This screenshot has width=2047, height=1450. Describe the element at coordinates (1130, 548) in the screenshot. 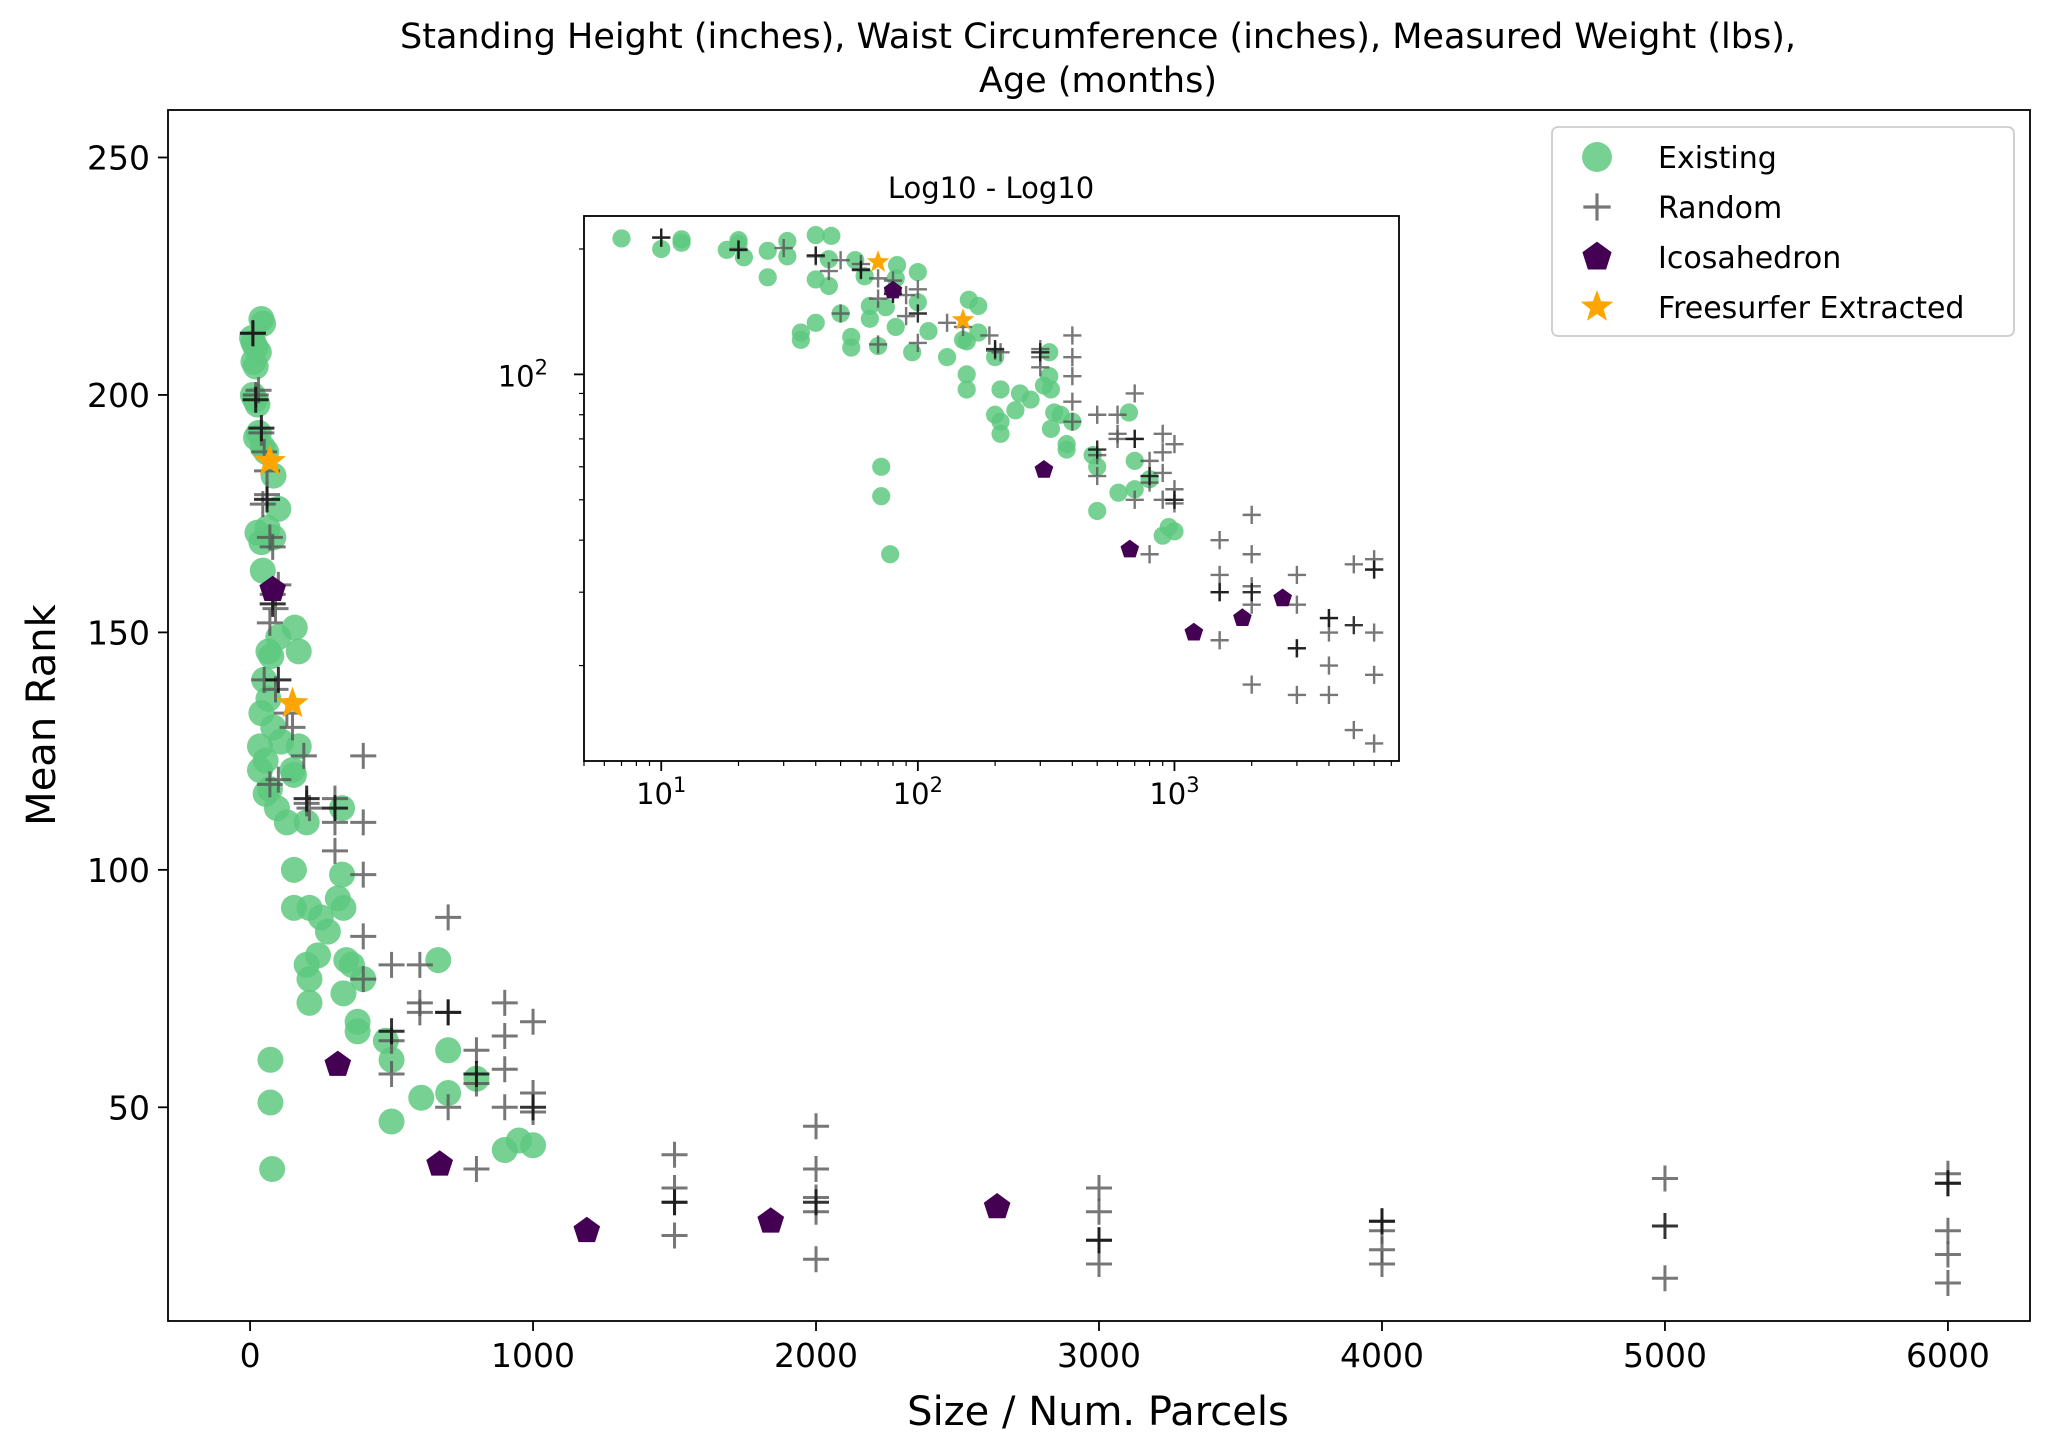

I see `inset-icosahedron-point` at that location.